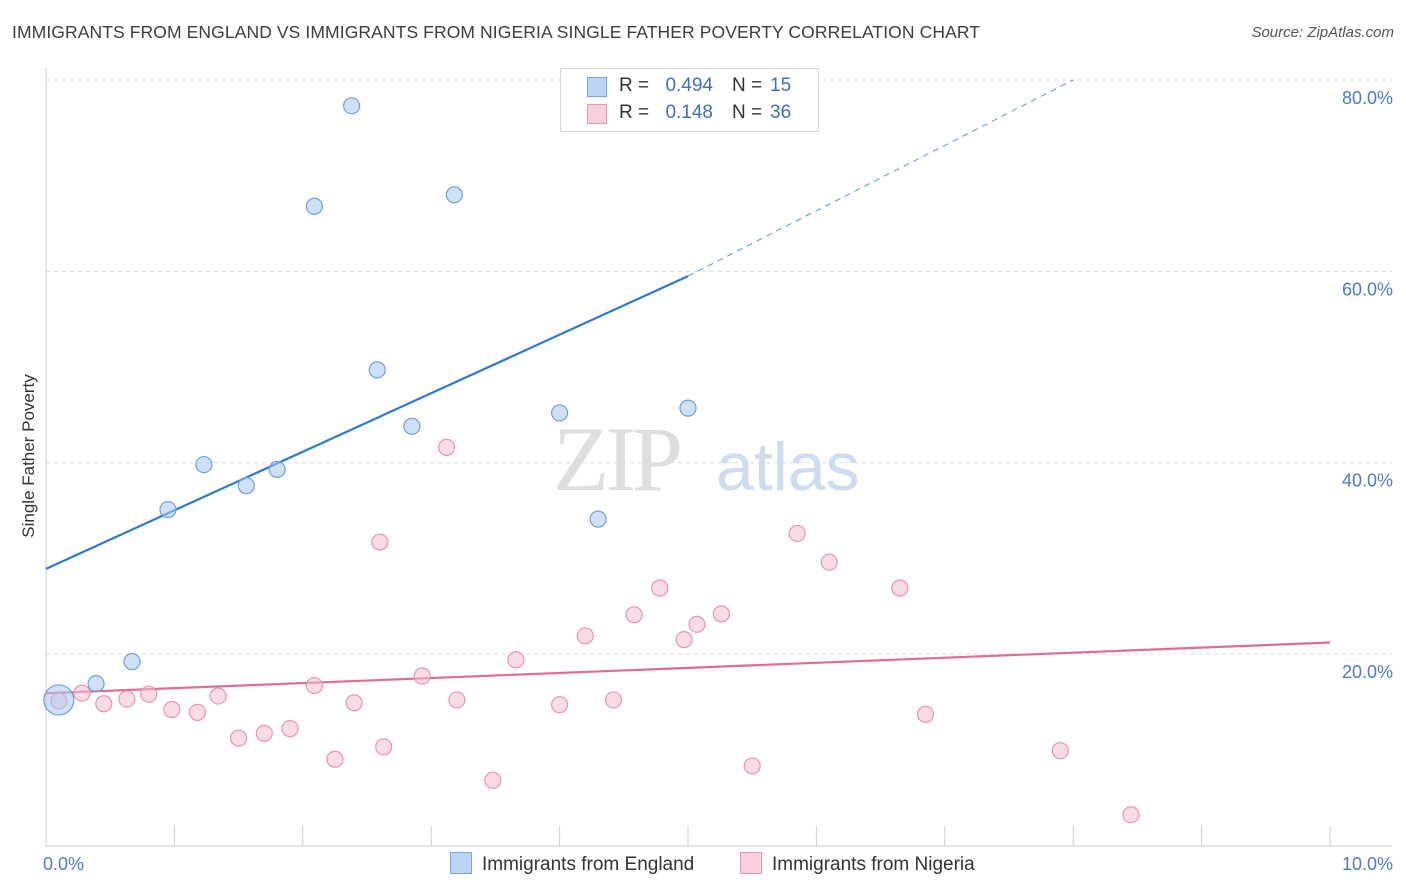 Image resolution: width=1406 pixels, height=892 pixels. Describe the element at coordinates (781, 112) in the screenshot. I see `legend-n-value: 36` at that location.